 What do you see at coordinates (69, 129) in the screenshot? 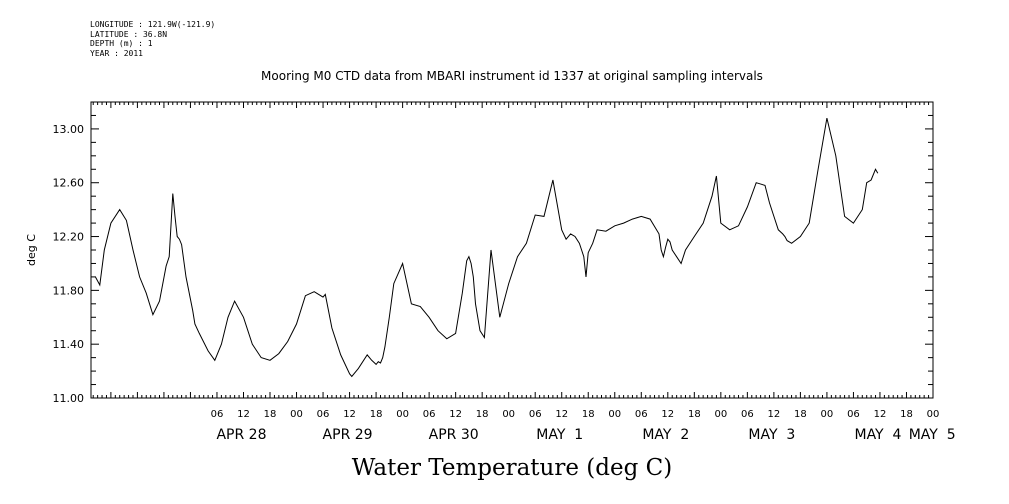
I see `y-tick-label: 13.00` at bounding box center [69, 129].